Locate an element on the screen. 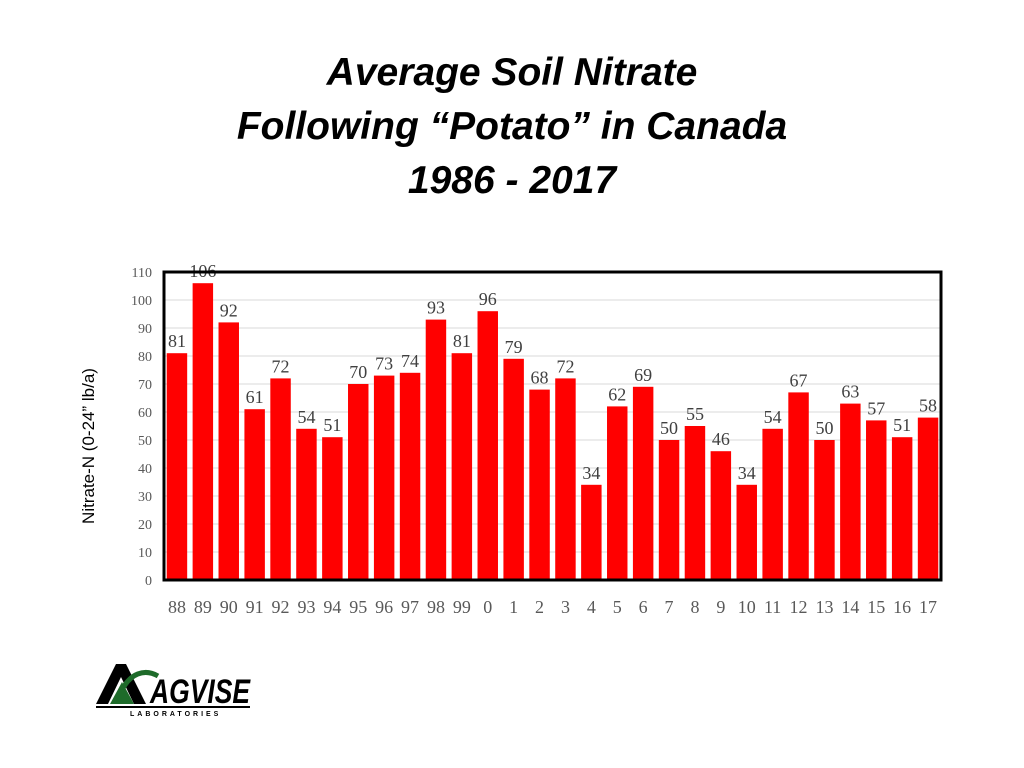  x-tick-label: 3 is located at coordinates (565, 607).